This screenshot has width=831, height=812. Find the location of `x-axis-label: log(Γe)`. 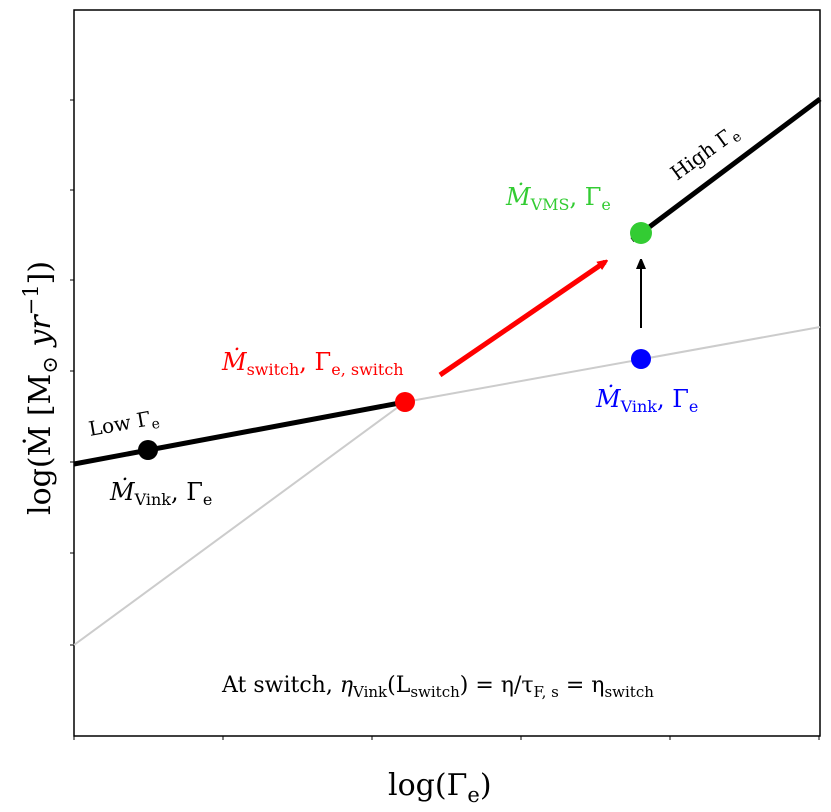

x-axis-label: log(Γe) is located at coordinates (440, 787).